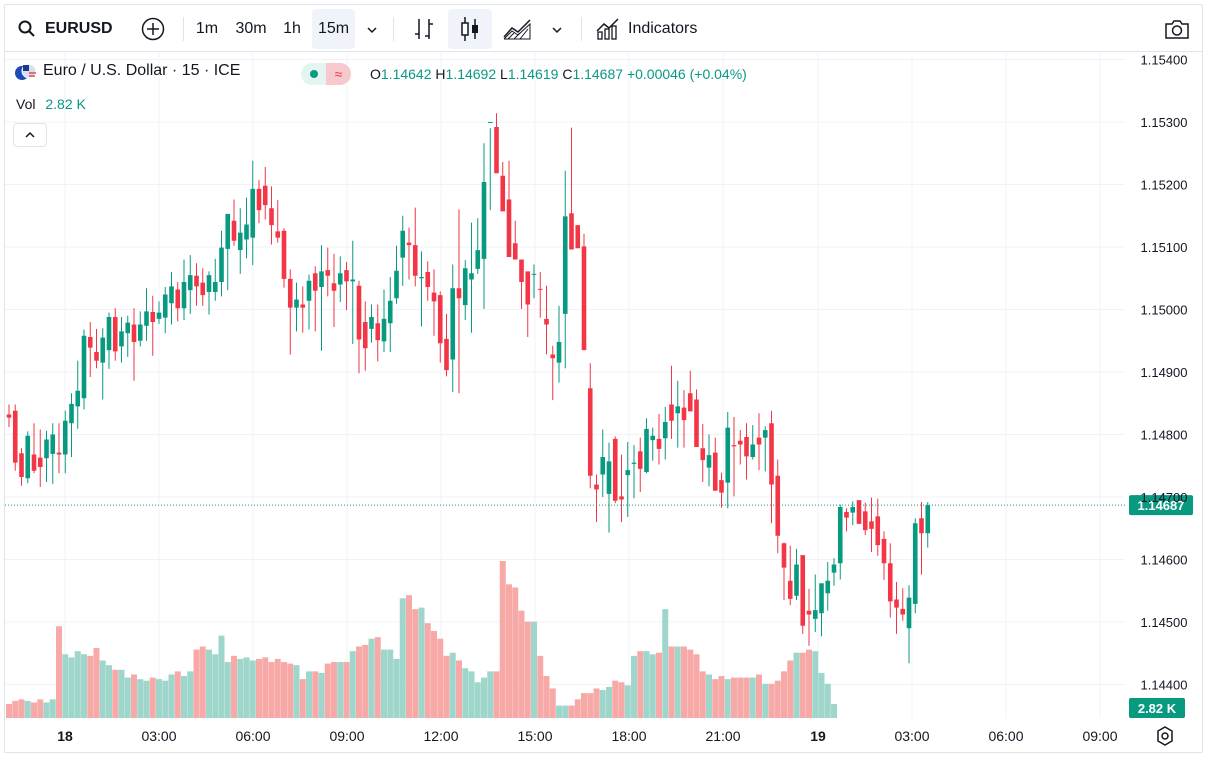 This screenshot has height=758, width=1209. Describe the element at coordinates (557, 29) in the screenshot. I see `chart-type-dropdown-button` at that location.